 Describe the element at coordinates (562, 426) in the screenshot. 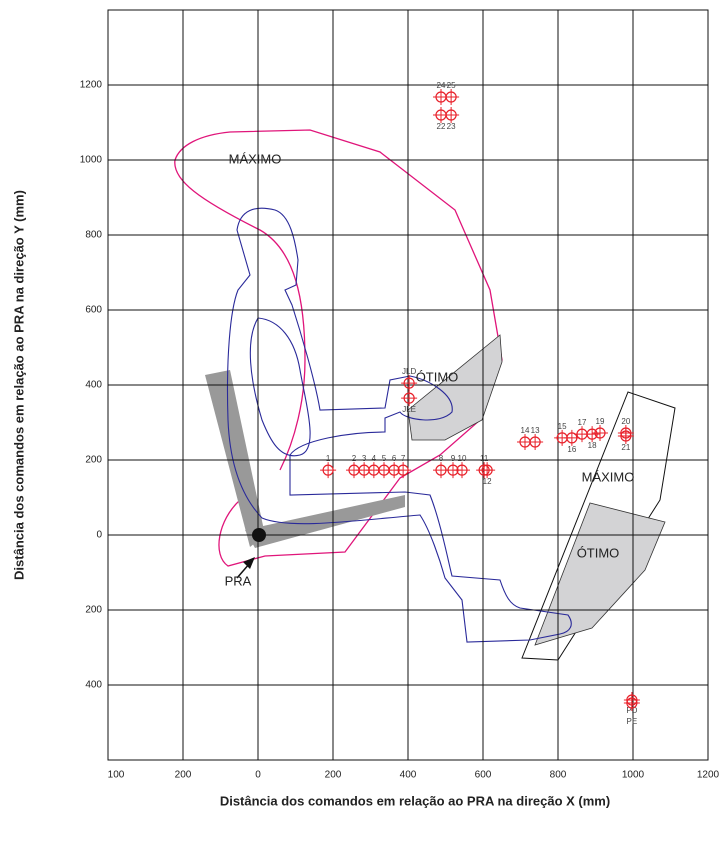

I see `point-label: 15` at that location.